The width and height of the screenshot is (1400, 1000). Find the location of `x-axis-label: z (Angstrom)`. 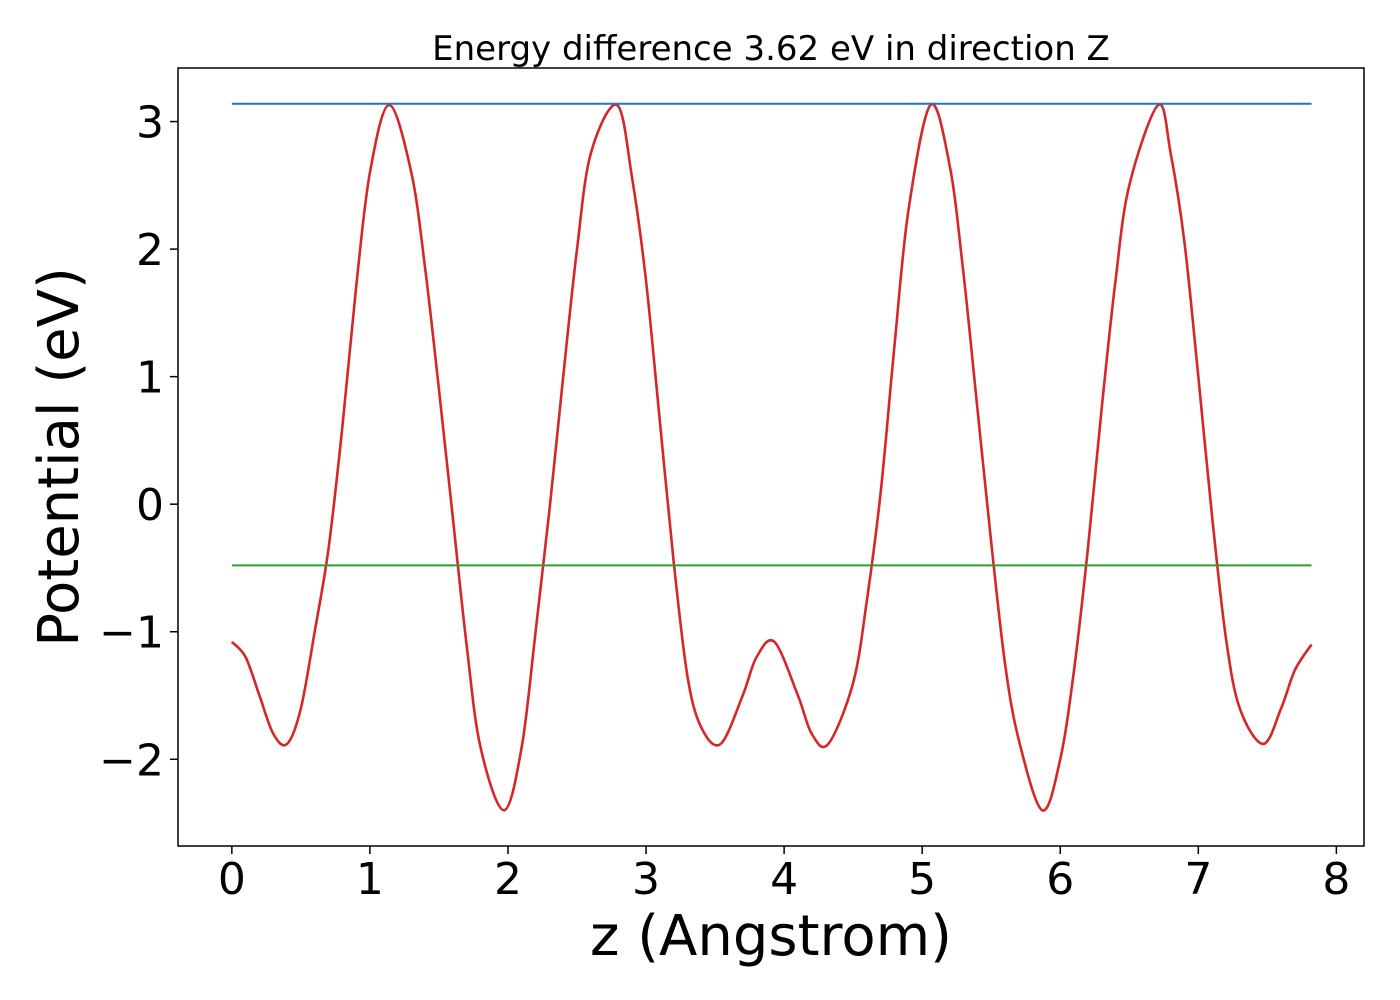

x-axis-label: z (Angstrom) is located at coordinates (771, 936).